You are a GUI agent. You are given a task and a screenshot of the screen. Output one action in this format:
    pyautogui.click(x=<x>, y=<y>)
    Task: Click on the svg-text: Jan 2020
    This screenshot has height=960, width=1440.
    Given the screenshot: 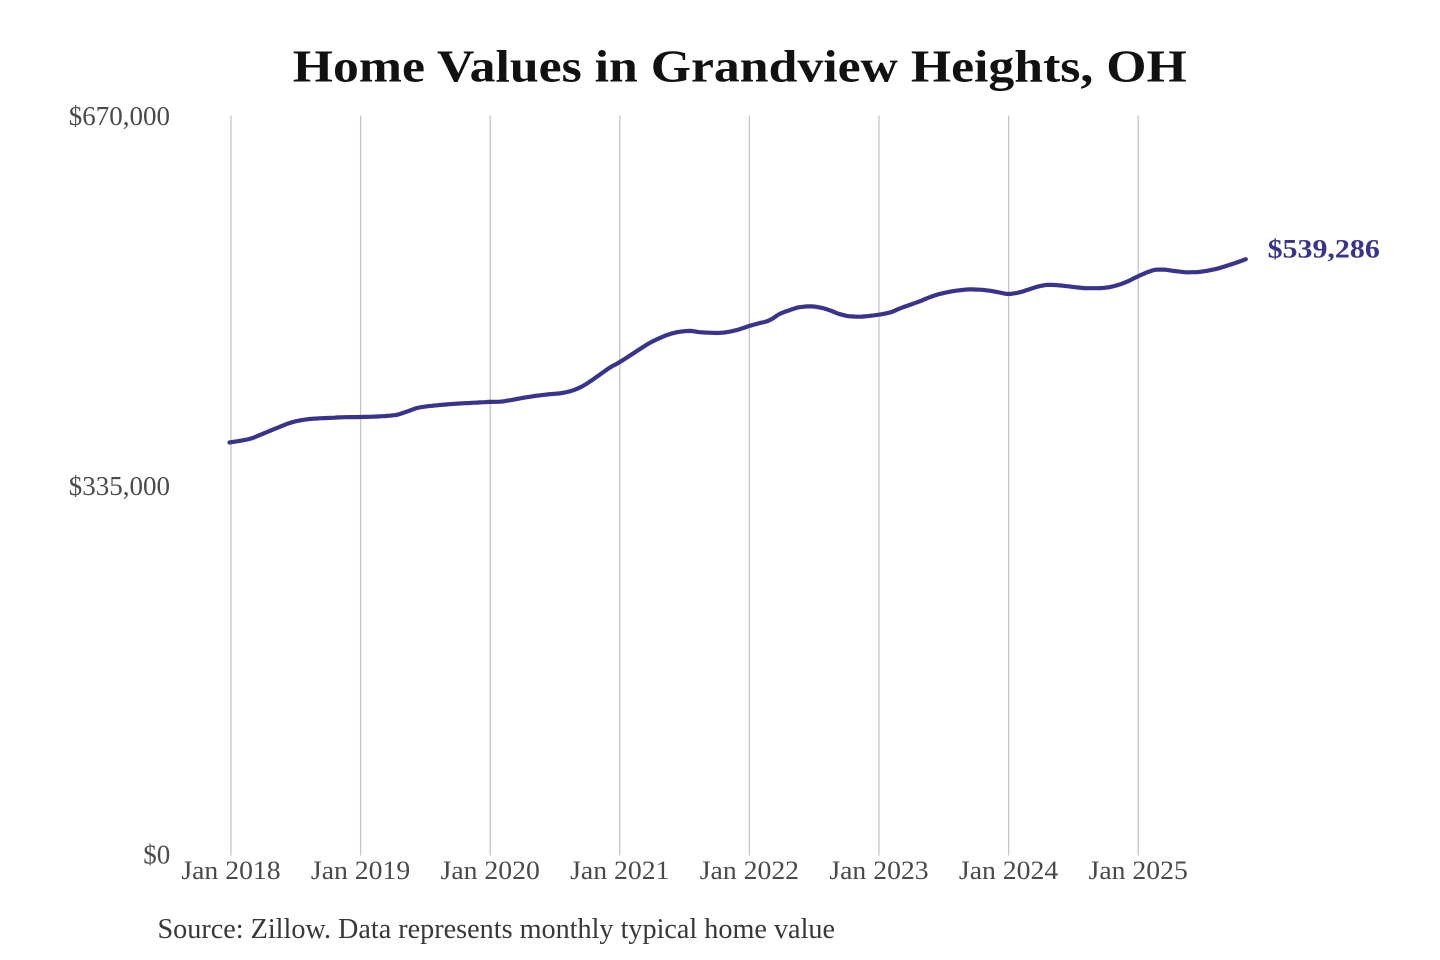 What is the action you would take?
    pyautogui.click(x=490, y=870)
    